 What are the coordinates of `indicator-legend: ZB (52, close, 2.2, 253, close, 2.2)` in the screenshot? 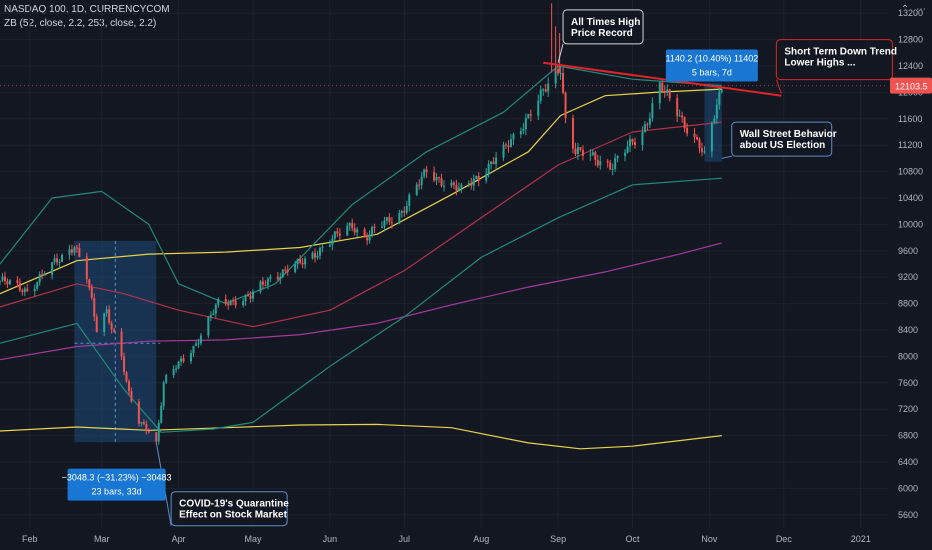 It's located at (80, 23).